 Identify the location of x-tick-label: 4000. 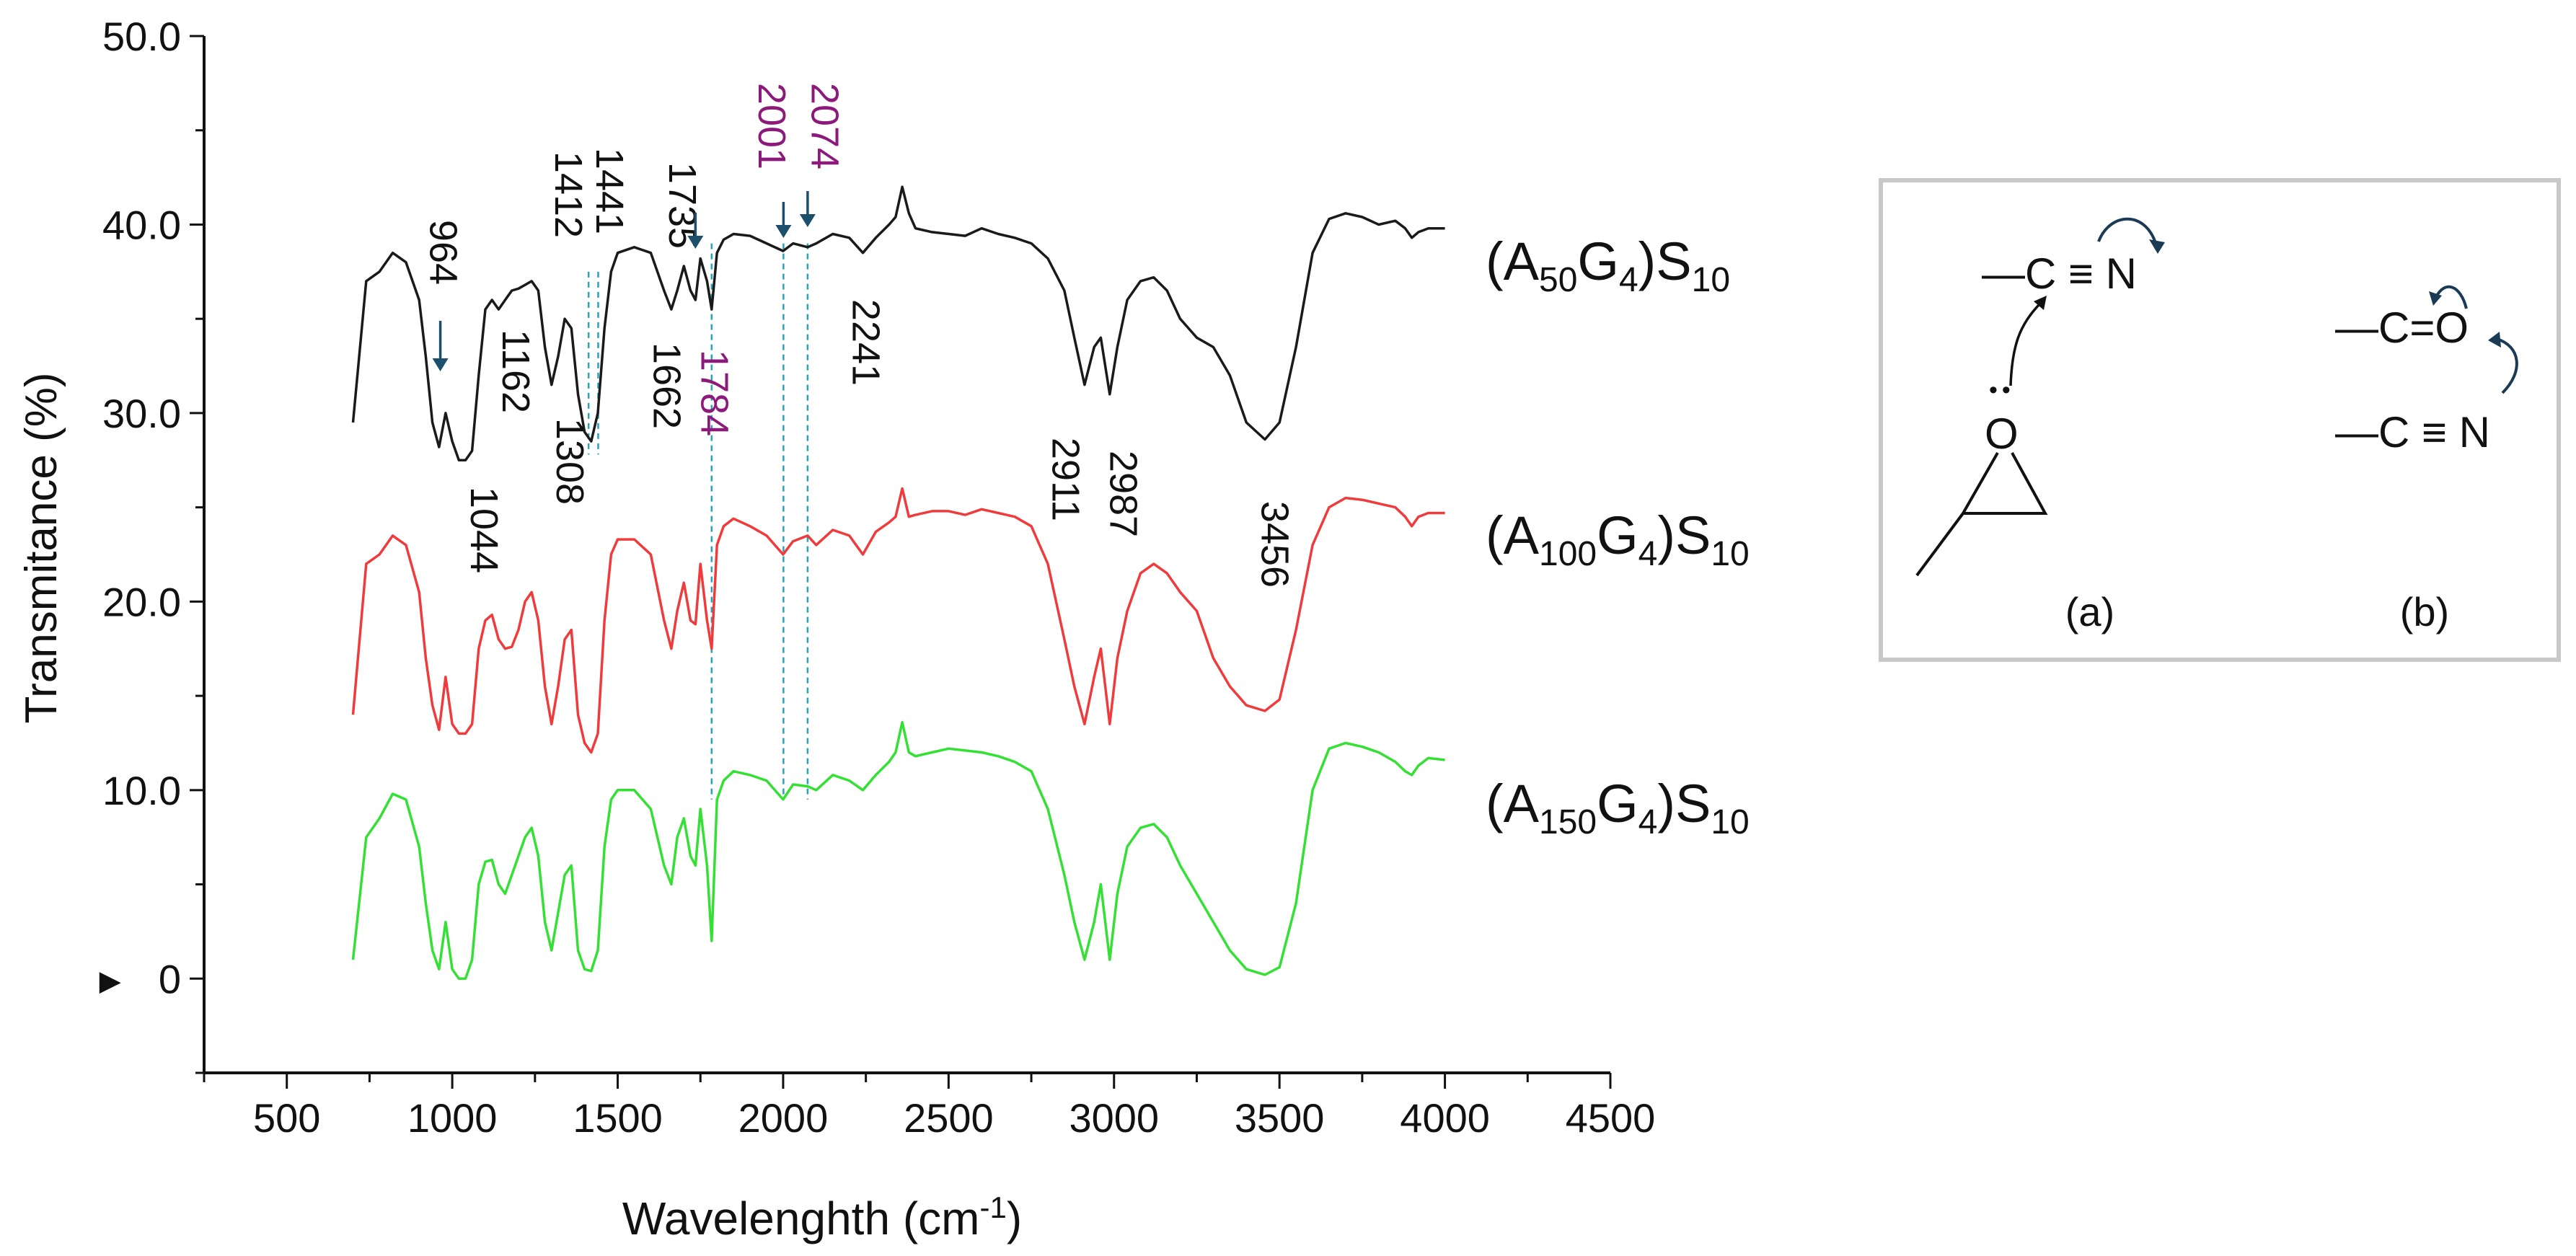
(1445, 1118).